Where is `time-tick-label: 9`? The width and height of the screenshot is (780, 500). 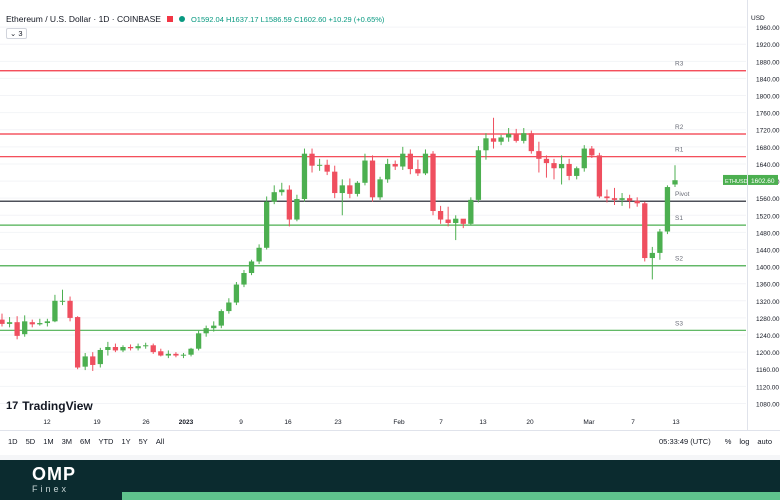
time-tick-label: 9 is located at coordinates (241, 422).